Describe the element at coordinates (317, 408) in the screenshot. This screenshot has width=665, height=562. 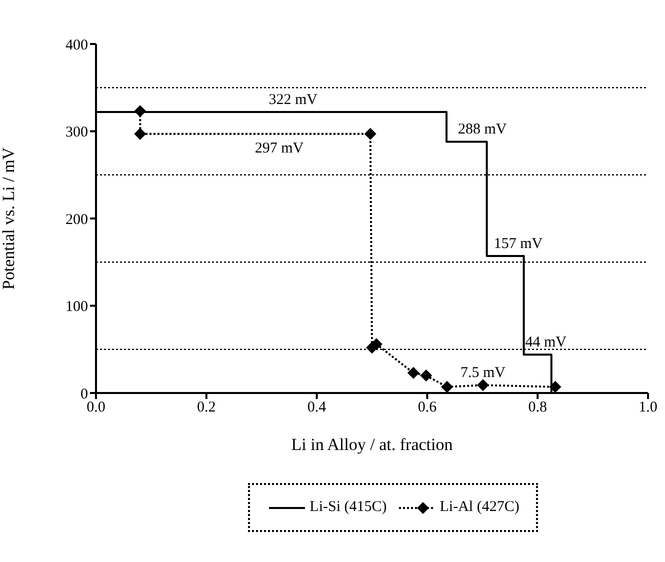
I see `x-tick-label: 0.4` at that location.